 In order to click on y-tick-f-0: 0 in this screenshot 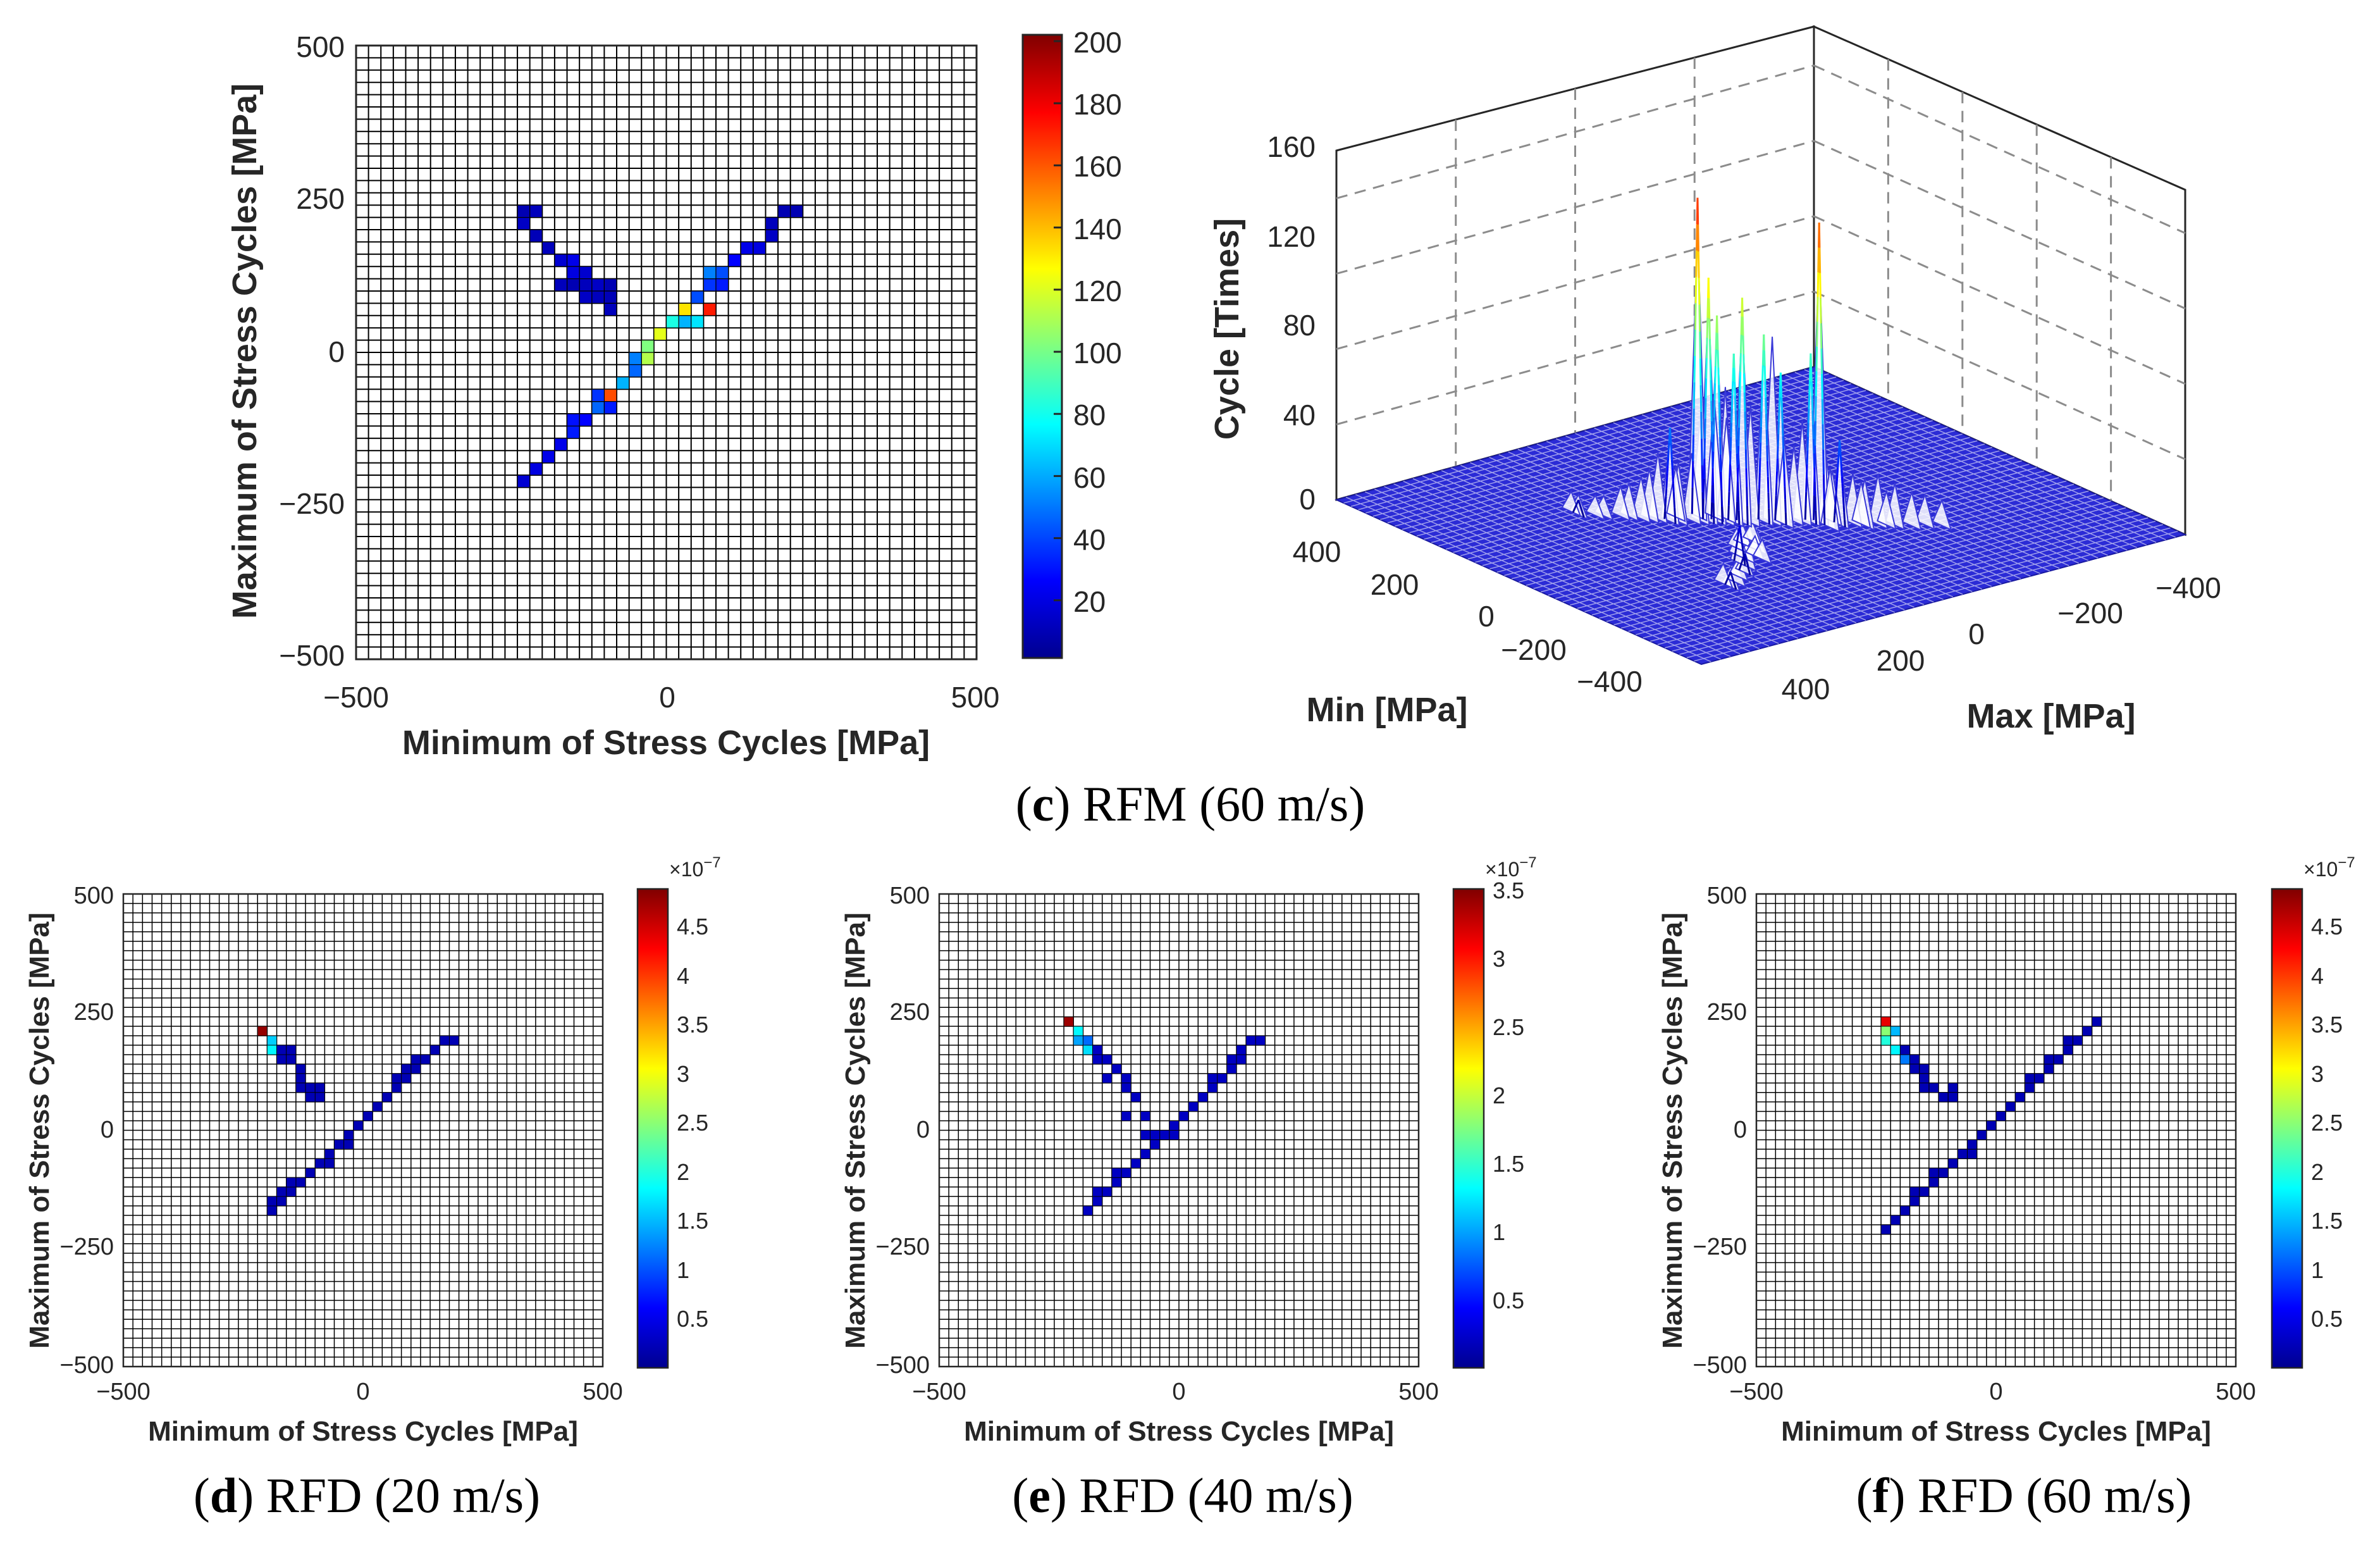, I will do `click(1740, 1130)`.